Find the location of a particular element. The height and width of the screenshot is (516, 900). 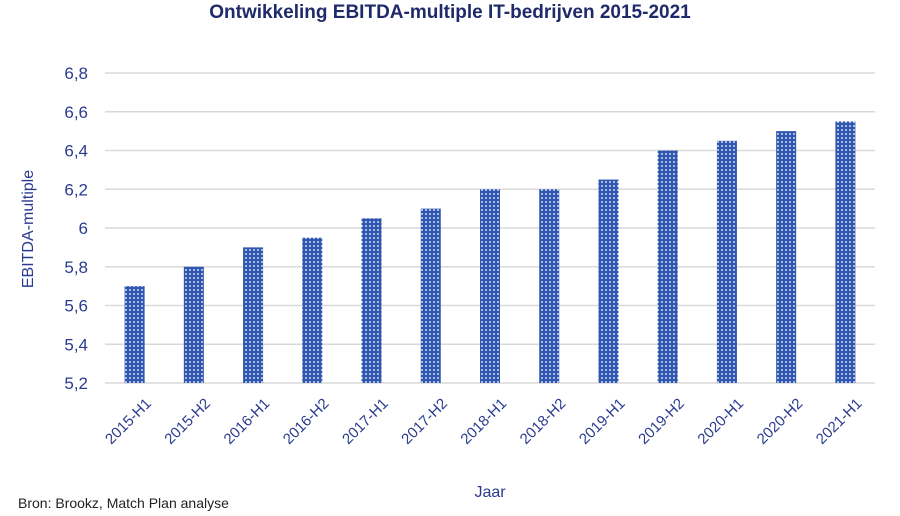

bar-2017-H2 is located at coordinates (430, 295).